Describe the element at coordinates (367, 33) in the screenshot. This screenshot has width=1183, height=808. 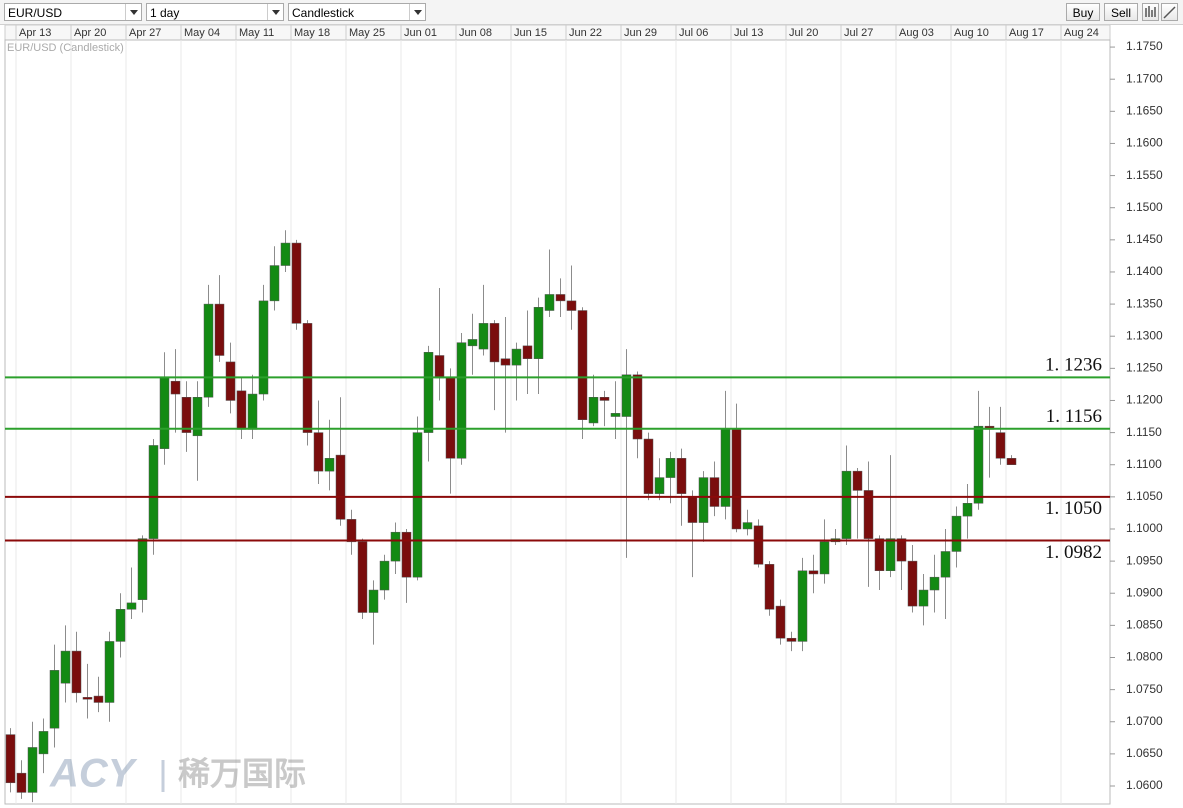
I see `x-tick-label: May 25` at that location.